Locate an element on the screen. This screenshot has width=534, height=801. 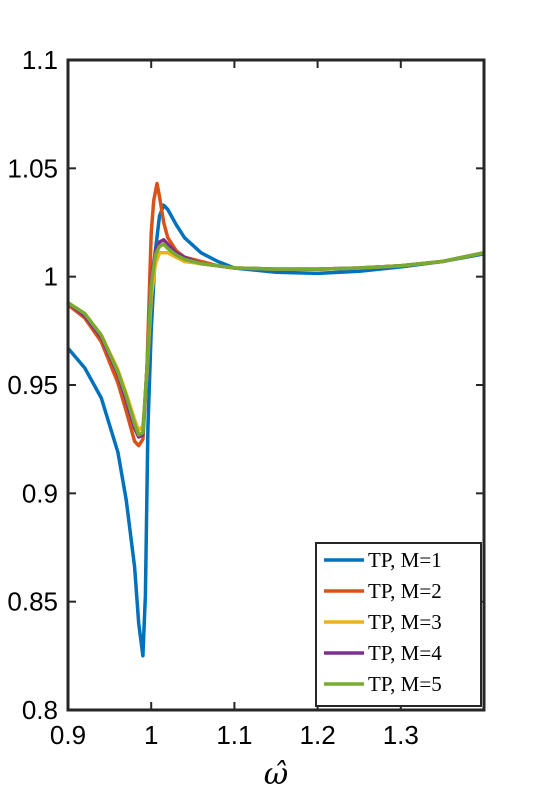
y-tick-label: 1.05 is located at coordinates (32, 168).